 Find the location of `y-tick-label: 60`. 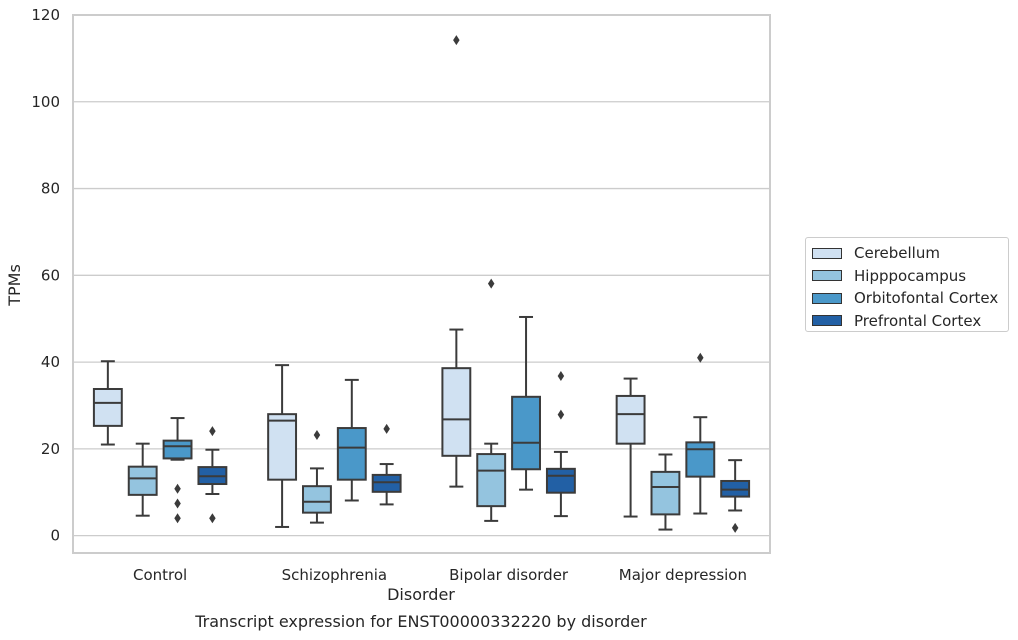

y-tick-label: 60 is located at coordinates (50, 275).